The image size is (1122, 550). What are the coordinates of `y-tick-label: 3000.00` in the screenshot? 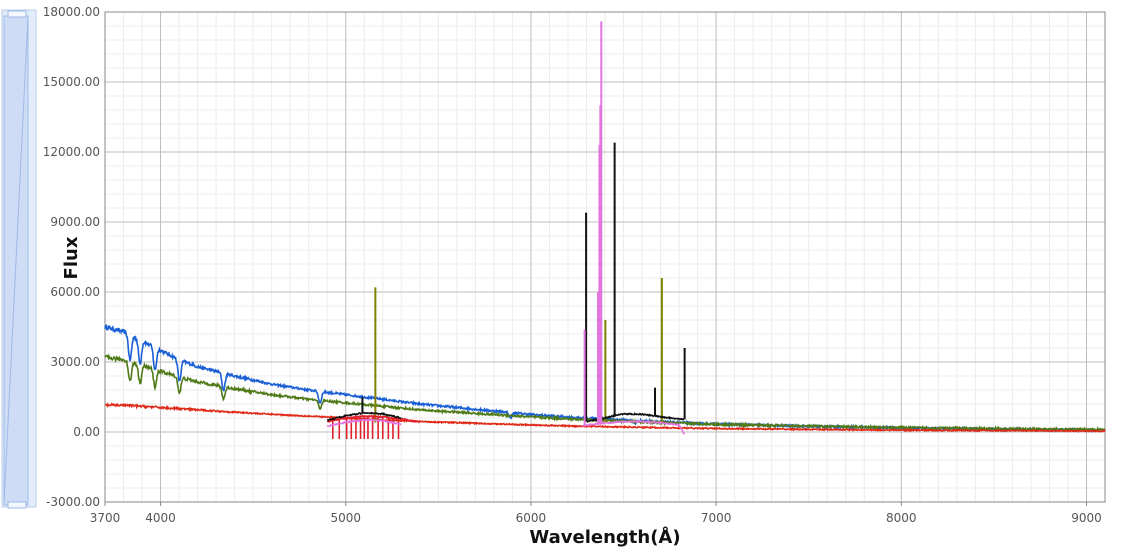 It's located at (75, 362).